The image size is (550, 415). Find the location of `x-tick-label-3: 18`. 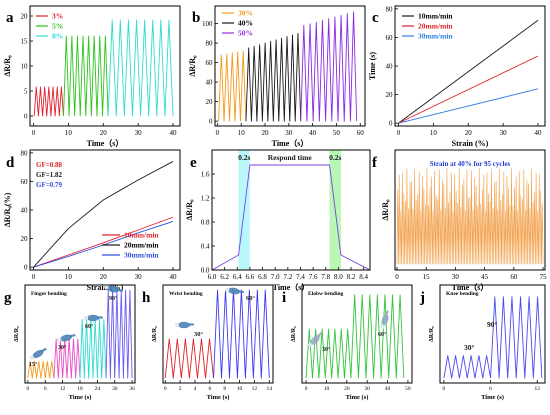

x-tick-label-3: 18 is located at coordinates (80, 389).